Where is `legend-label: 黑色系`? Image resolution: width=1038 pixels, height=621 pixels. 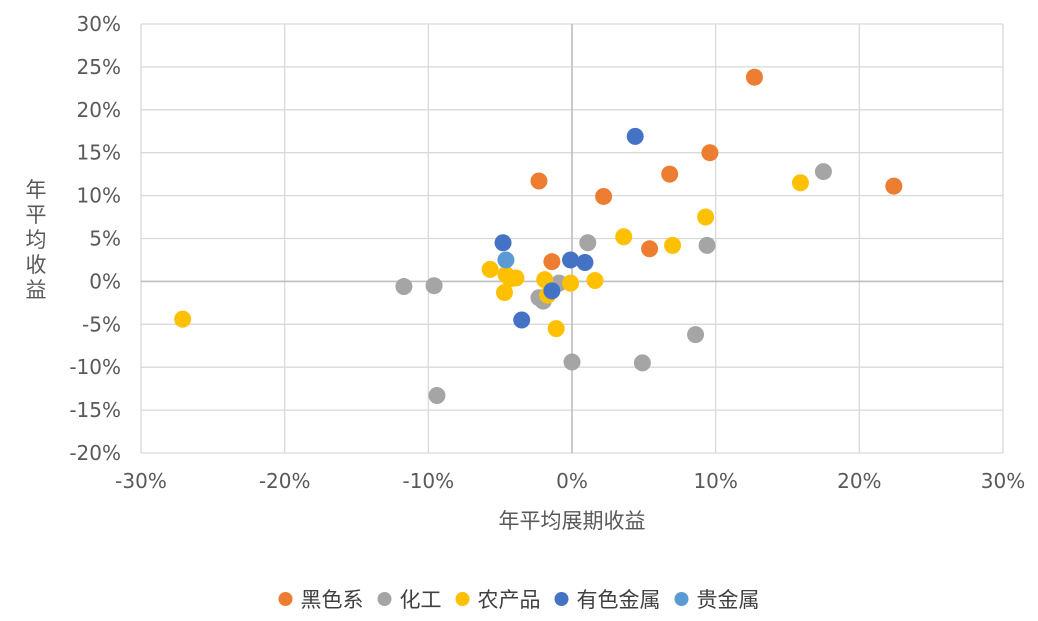
legend-label: 黑色系 is located at coordinates (332, 600).